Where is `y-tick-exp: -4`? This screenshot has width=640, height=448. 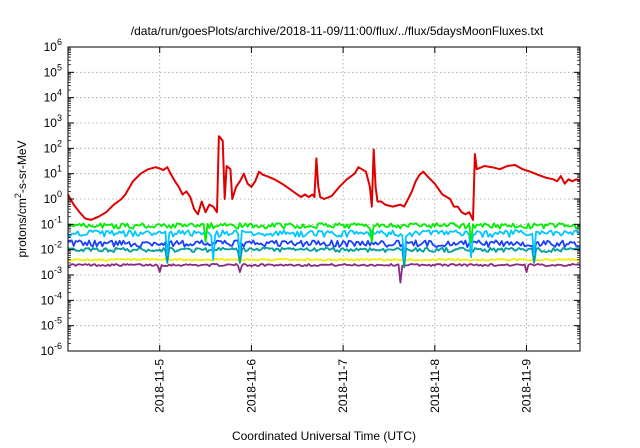 y-tick-exp: -4 is located at coordinates (58, 295).